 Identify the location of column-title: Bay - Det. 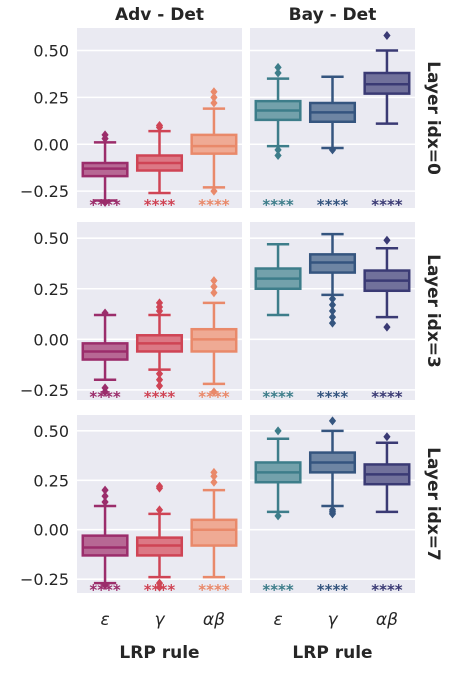
(333, 15).